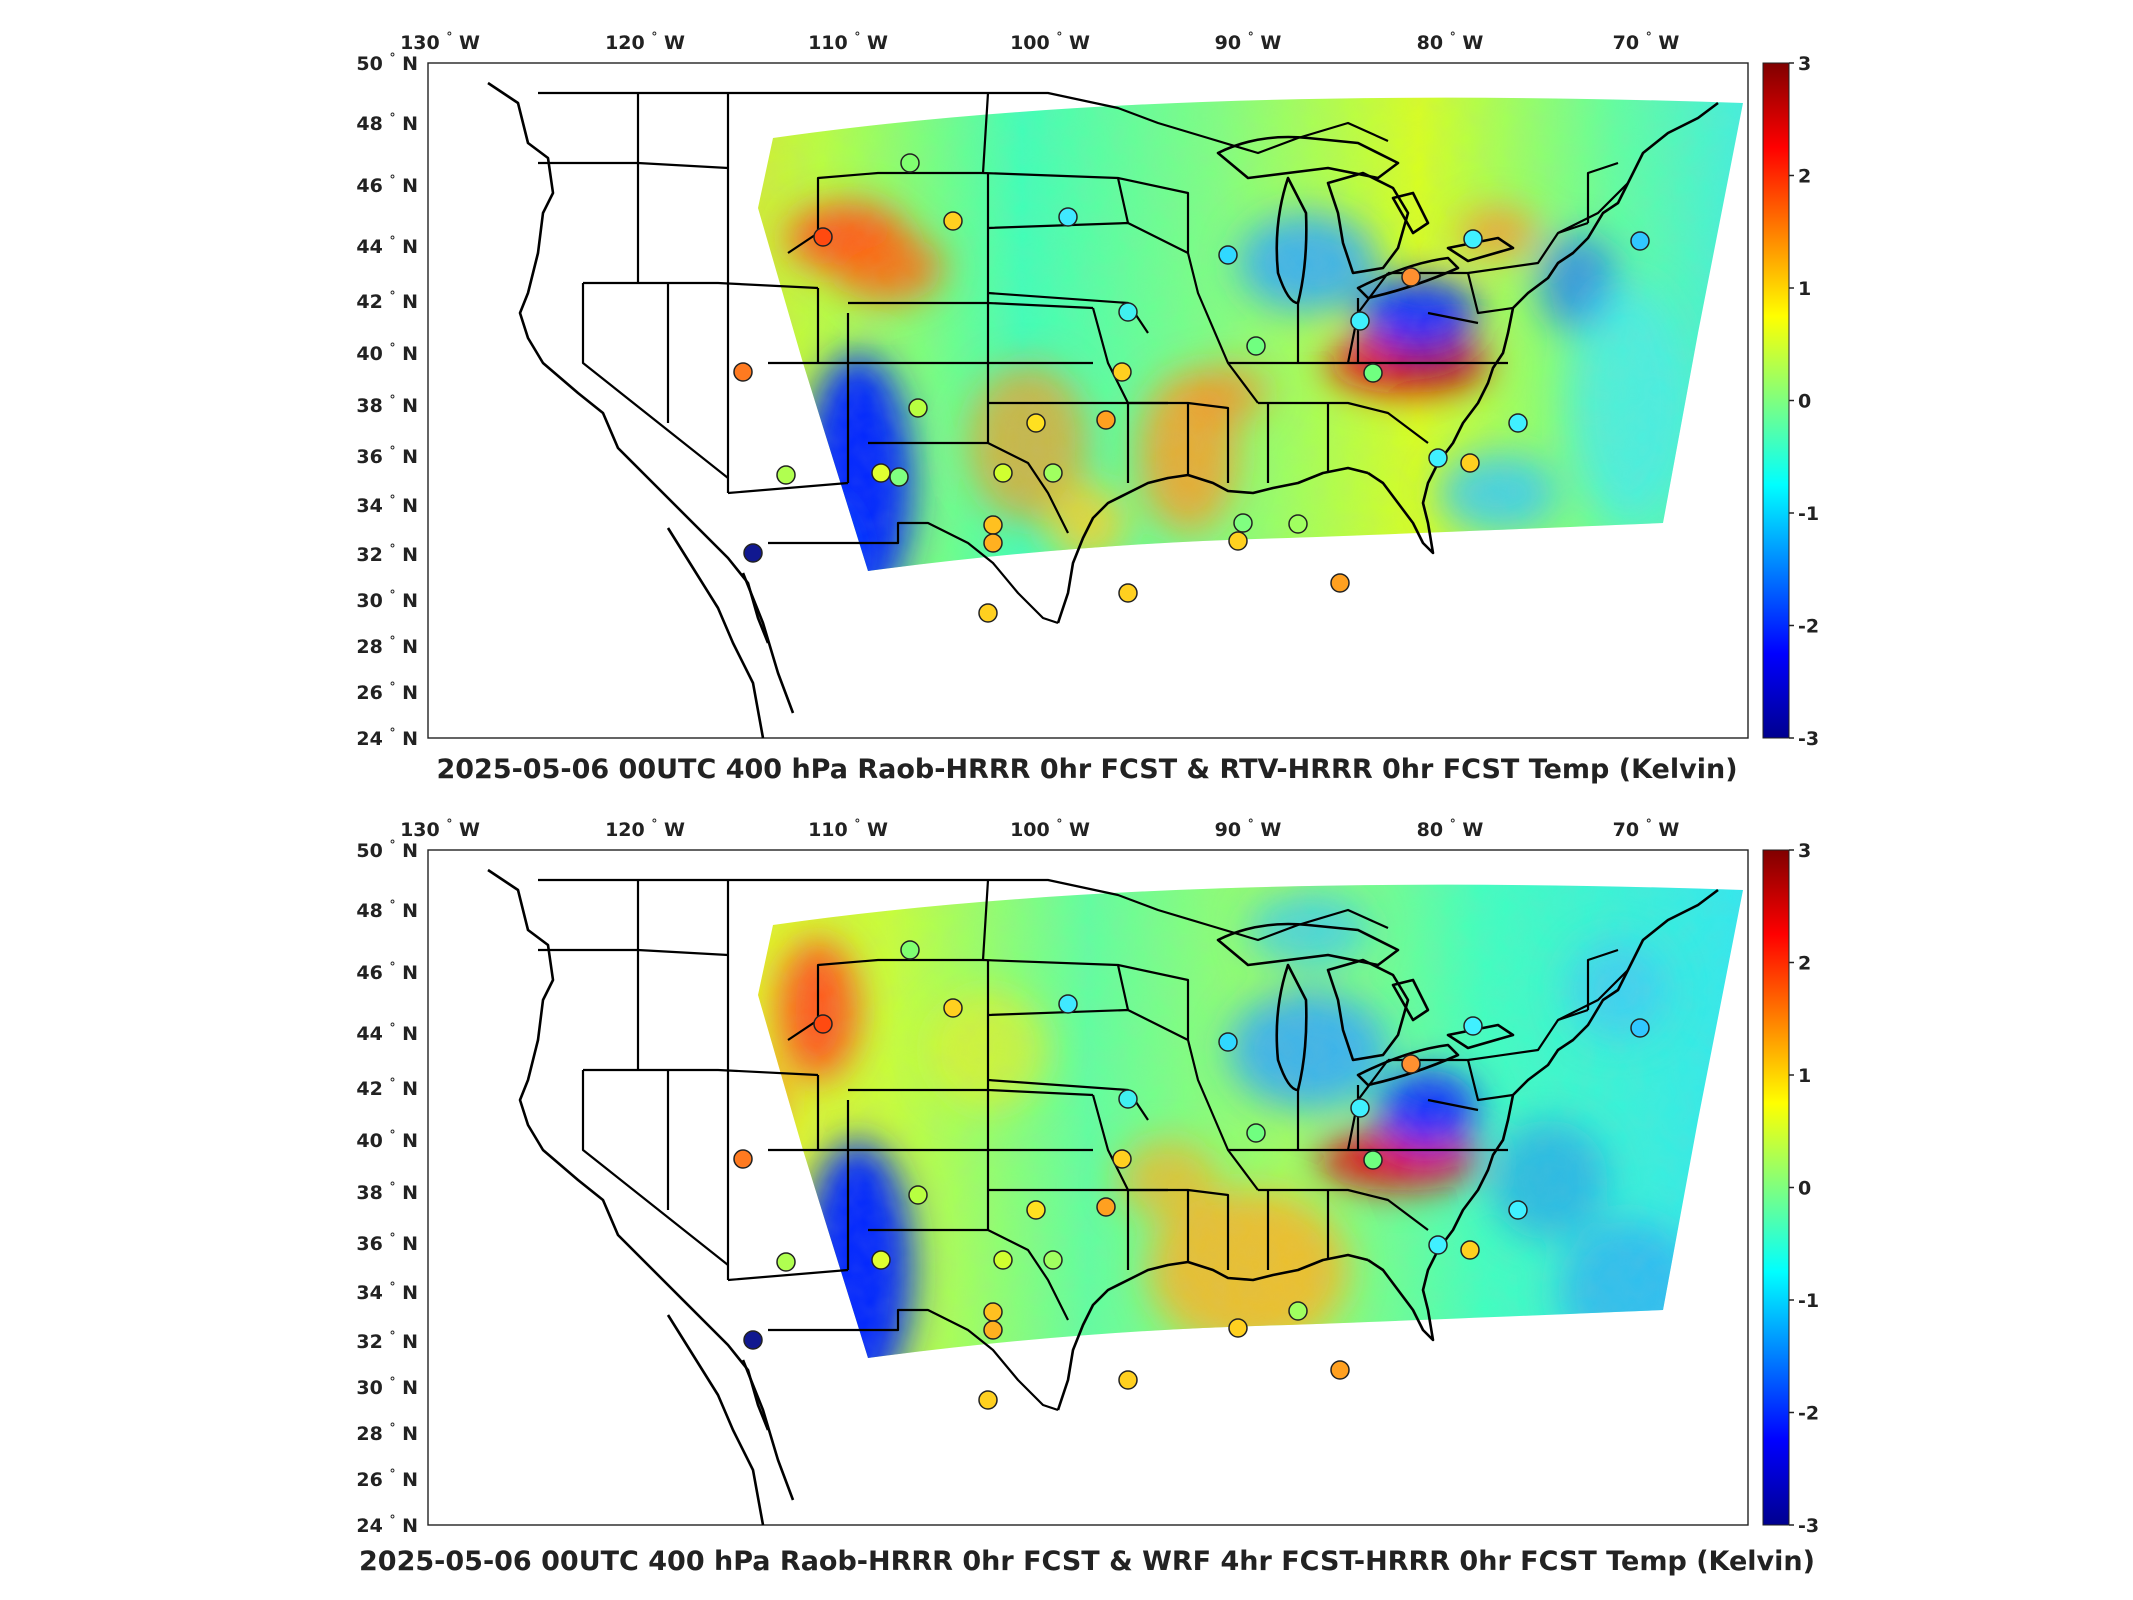 This screenshot has height=1600, width=2133. Describe the element at coordinates (1191, 1175) in the screenshot. I see `raob-stations-bottom` at that location.